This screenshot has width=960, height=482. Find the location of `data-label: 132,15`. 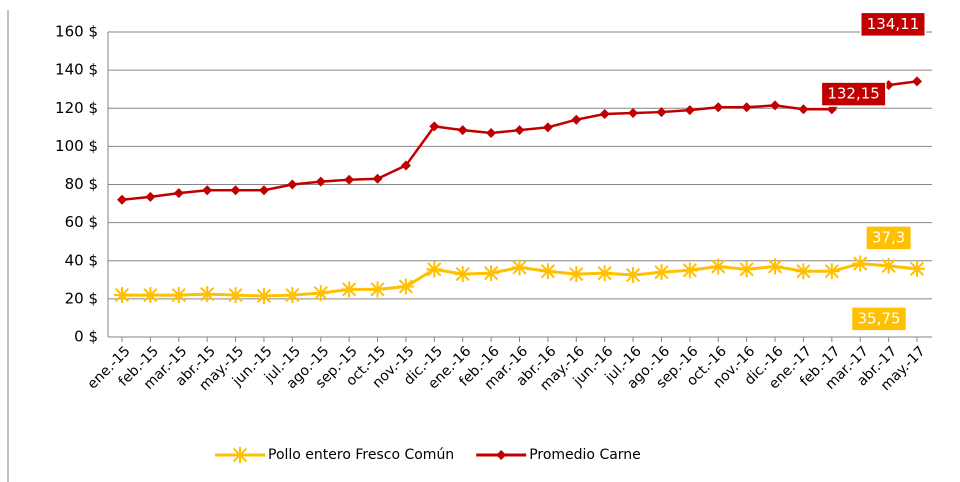

data-label: 132,15 is located at coordinates (853, 94).